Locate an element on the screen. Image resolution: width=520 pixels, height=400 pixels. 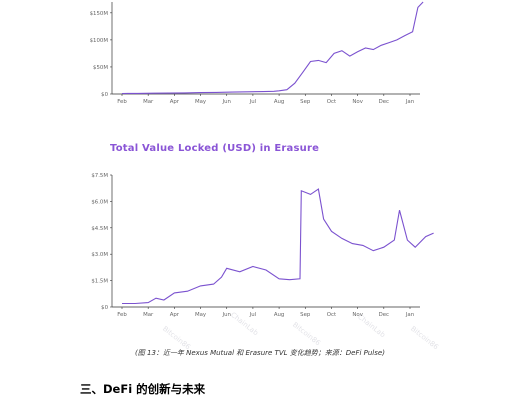
y-tick-label: $7.5M is located at coordinates (99, 176).